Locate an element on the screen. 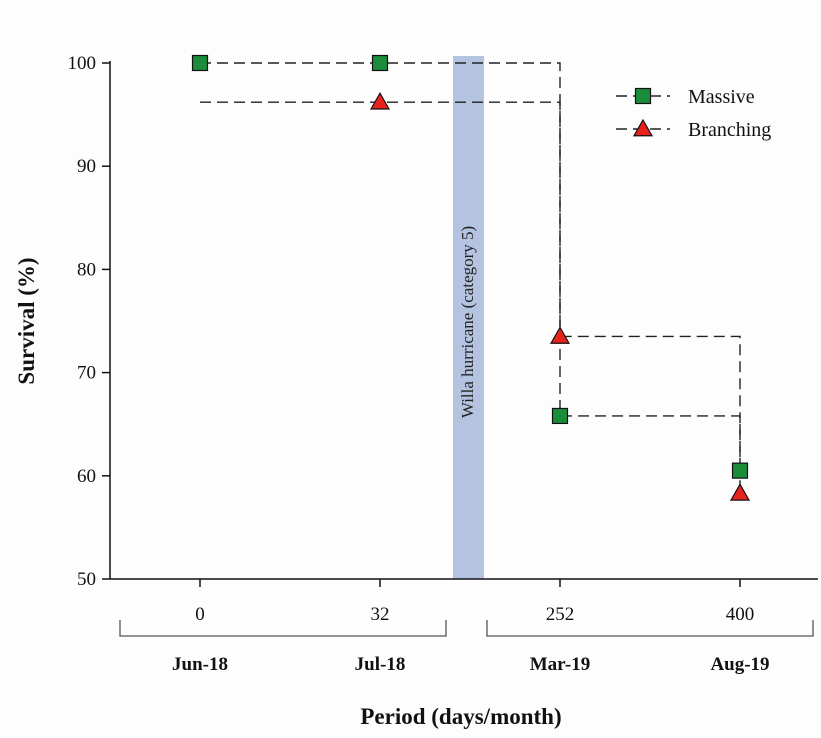 This screenshot has width=821, height=738. x-date-label: Jun-18 is located at coordinates (200, 664).